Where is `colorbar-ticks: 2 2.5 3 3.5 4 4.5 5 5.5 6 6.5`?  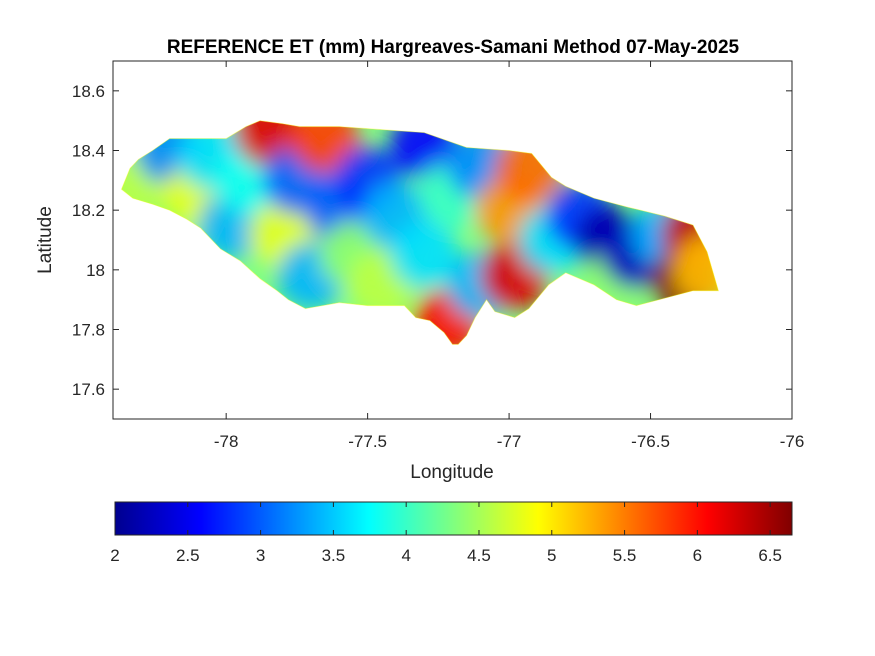 colorbar-ticks: 2 2.5 3 3.5 4 4.5 5 5.5 6 6.5 is located at coordinates (446, 533).